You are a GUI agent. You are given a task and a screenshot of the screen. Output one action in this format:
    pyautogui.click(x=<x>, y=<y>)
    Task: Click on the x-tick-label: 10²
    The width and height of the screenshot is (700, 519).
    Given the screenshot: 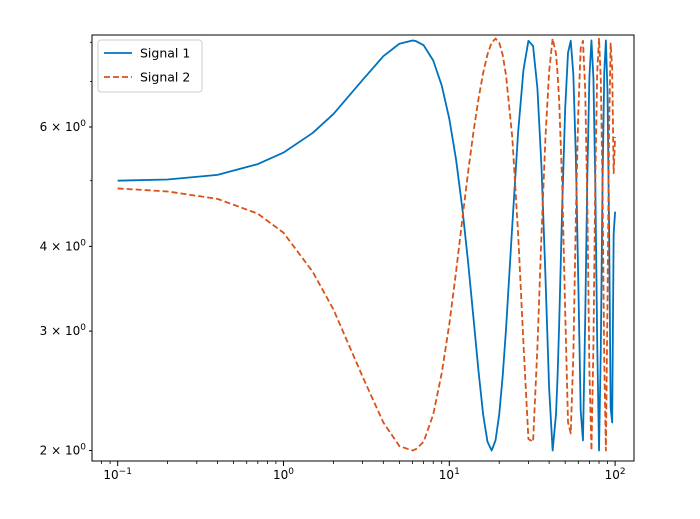 What is the action you would take?
    pyautogui.click(x=615, y=474)
    